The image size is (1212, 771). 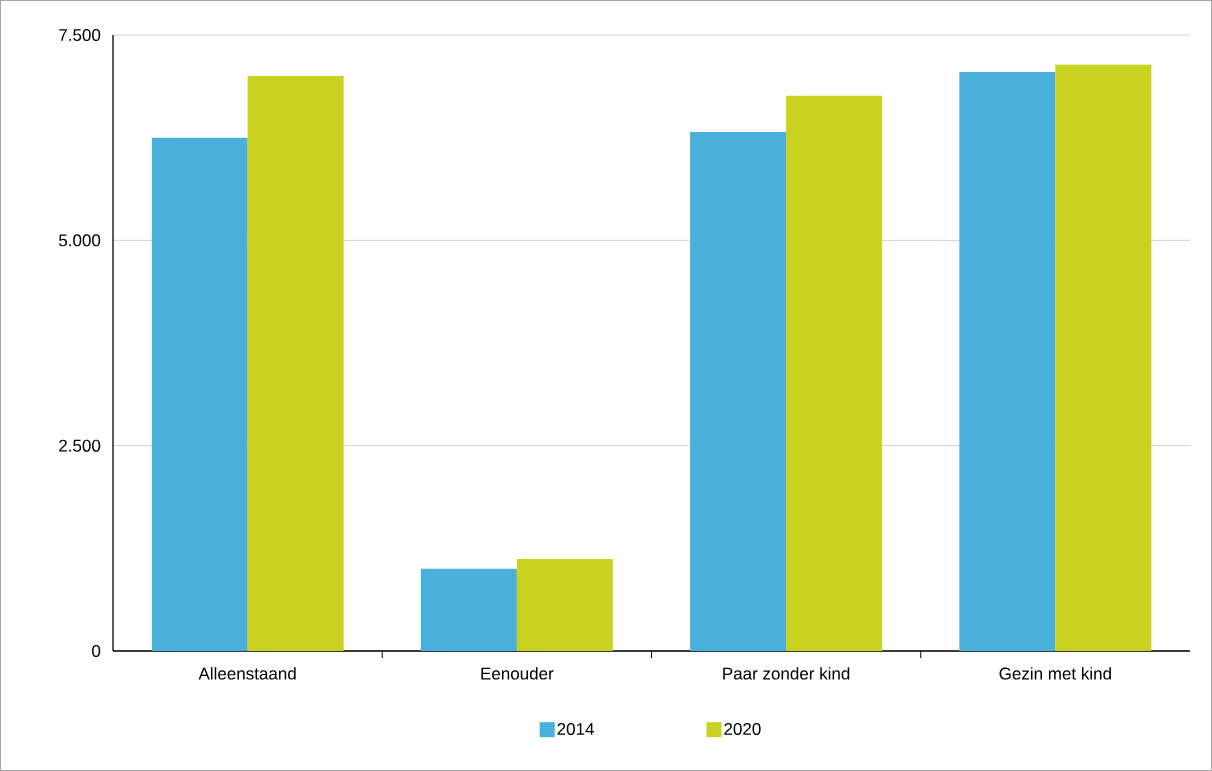 I want to click on x-tick-label: Paar zonder kind, so click(x=786, y=673).